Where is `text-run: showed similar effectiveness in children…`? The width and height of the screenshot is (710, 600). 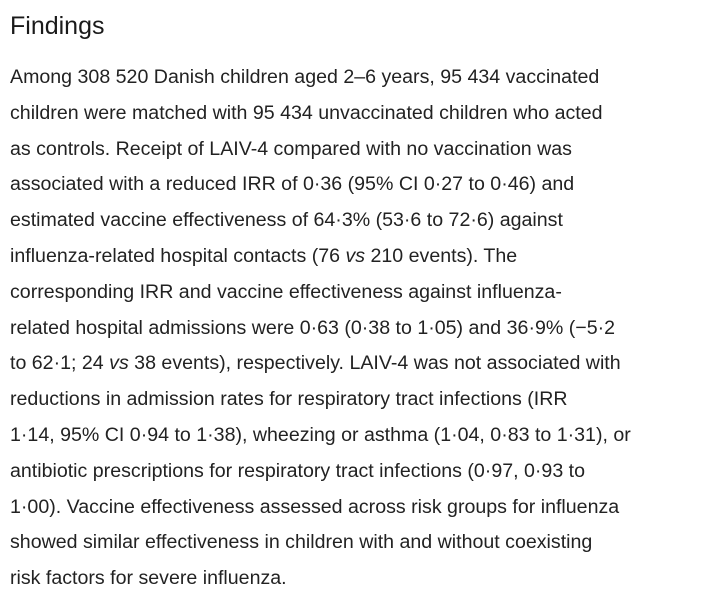 text-run: showed similar effectiveness in children… is located at coordinates (301, 542).